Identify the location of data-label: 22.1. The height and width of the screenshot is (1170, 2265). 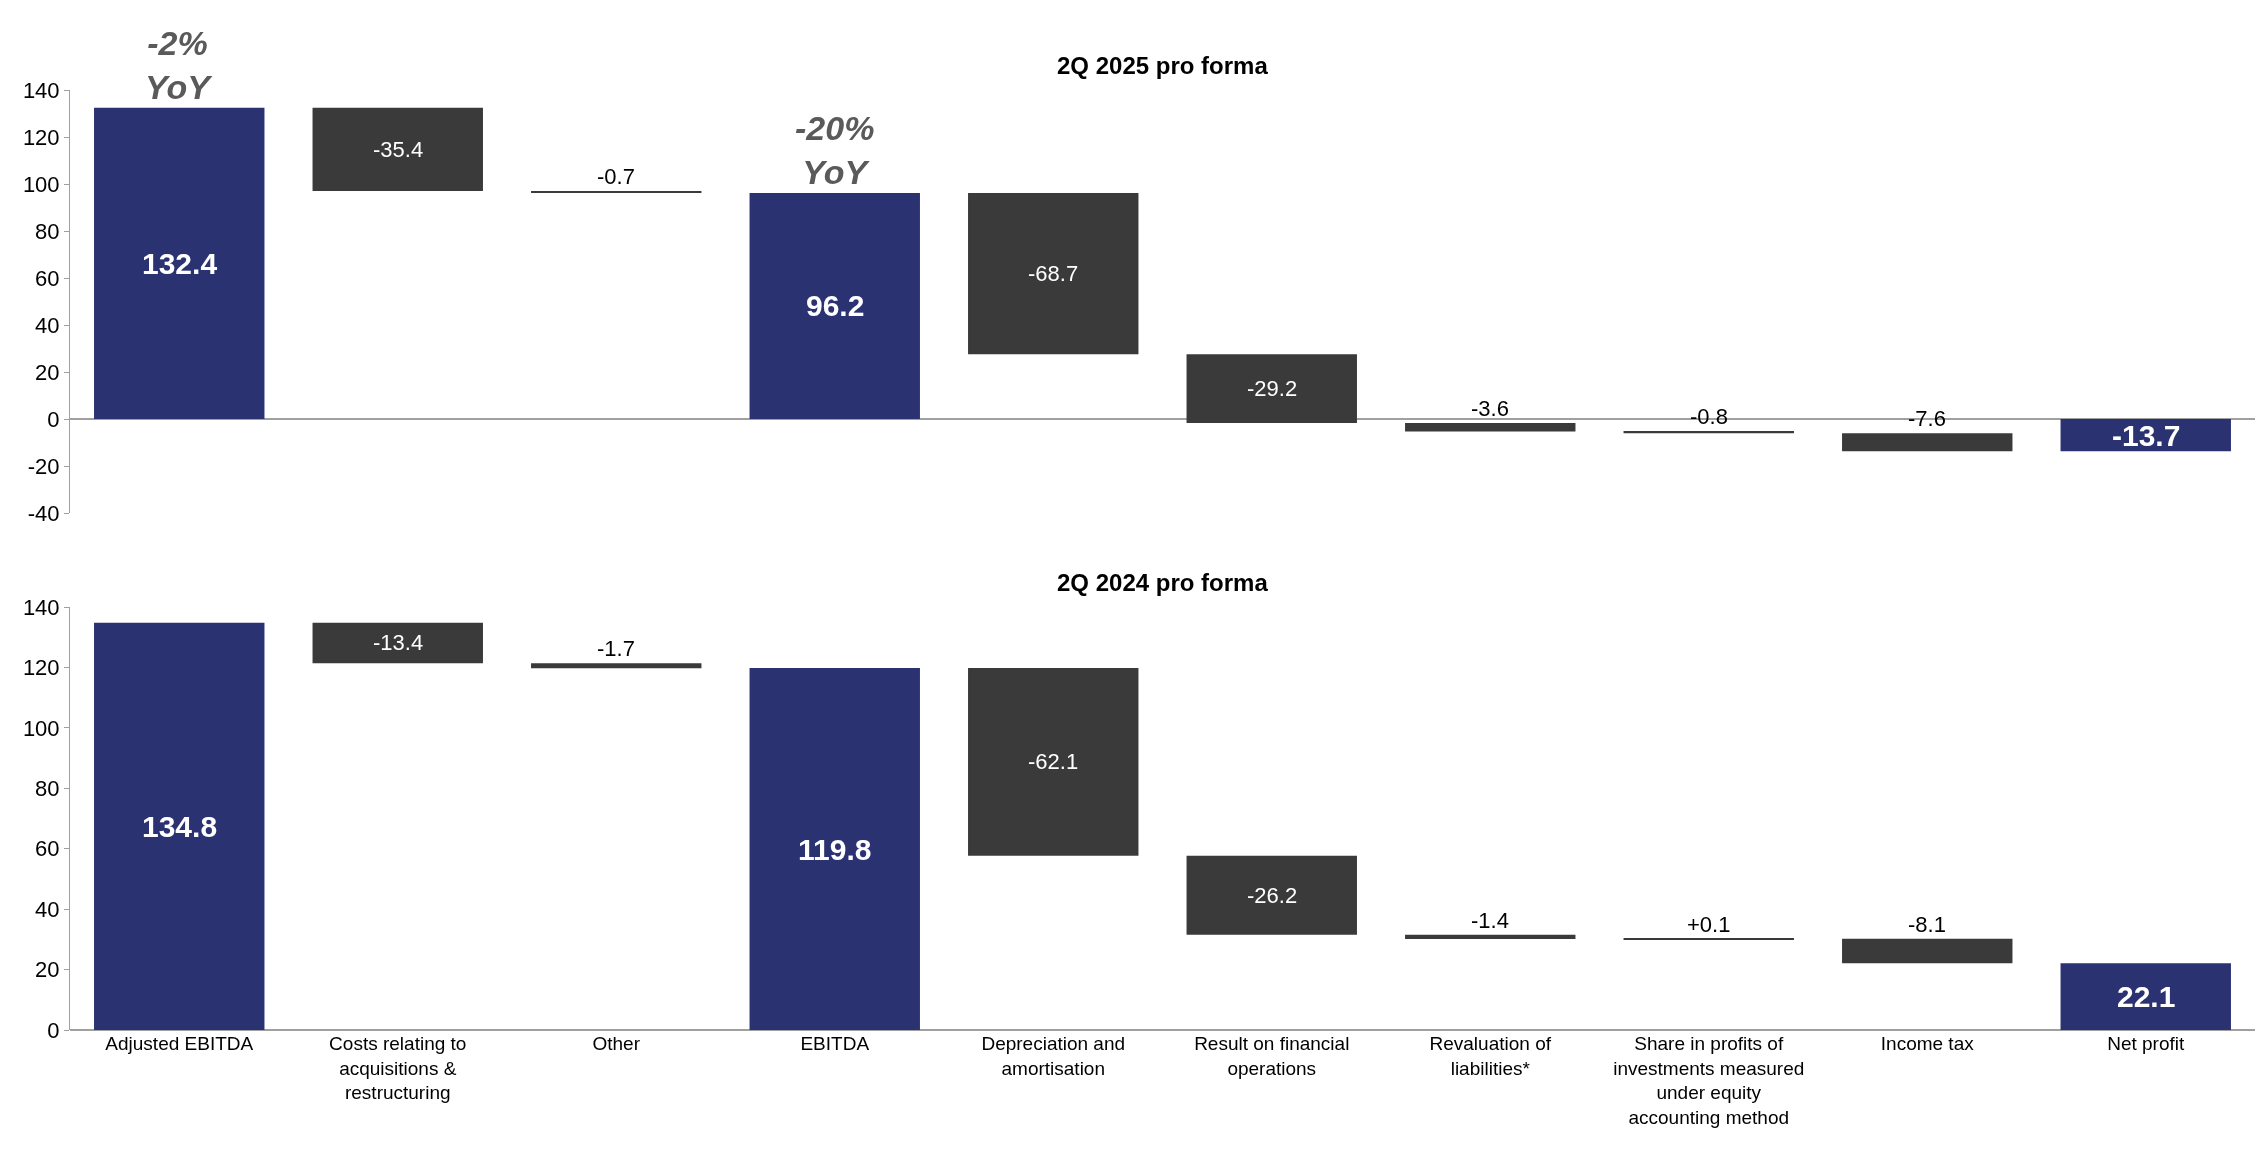
(2146, 996).